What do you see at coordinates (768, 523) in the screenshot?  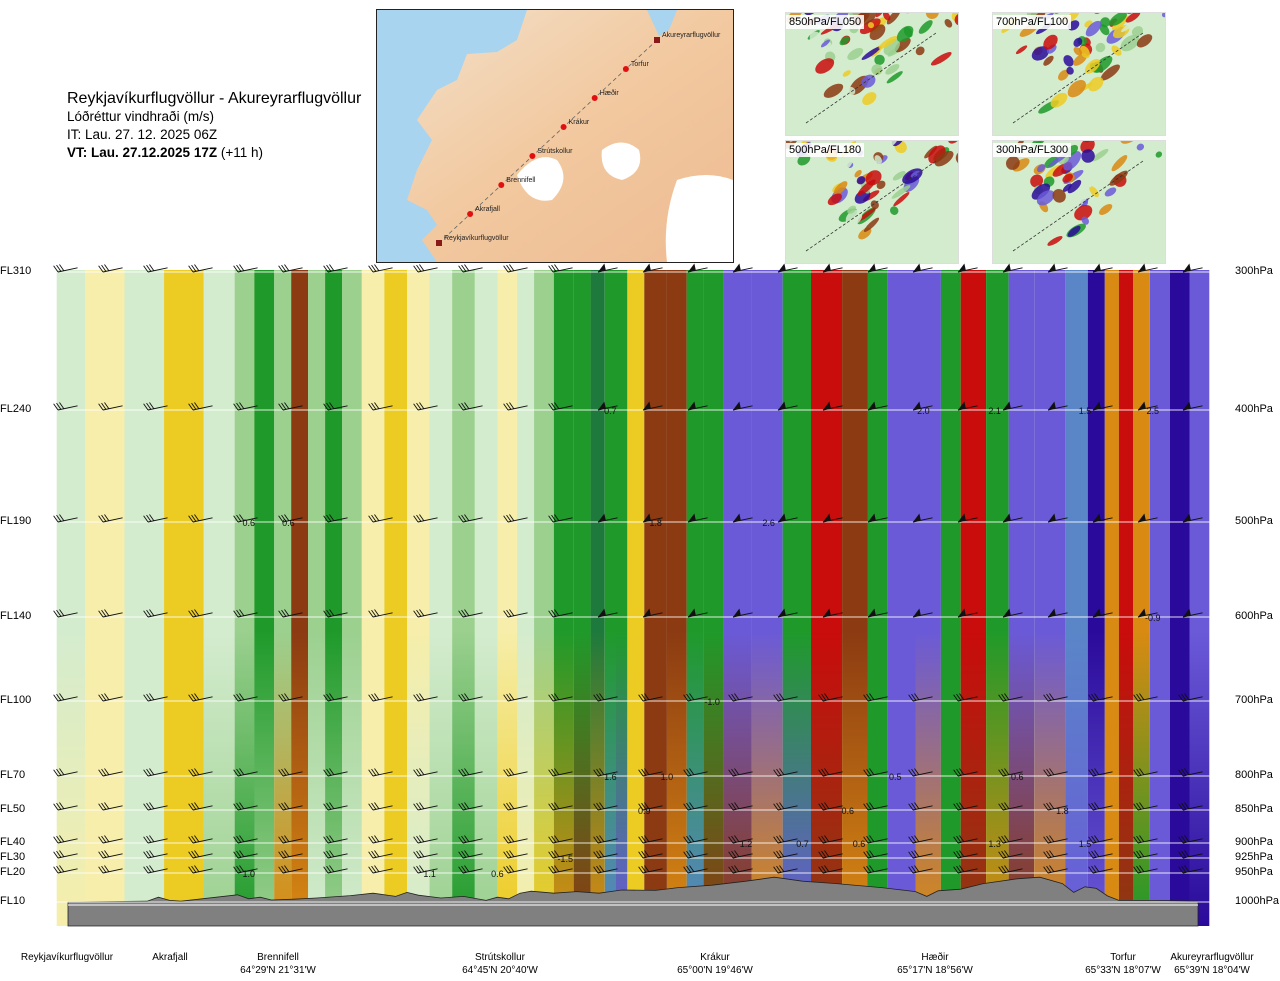 I see `value-label: 2.6` at bounding box center [768, 523].